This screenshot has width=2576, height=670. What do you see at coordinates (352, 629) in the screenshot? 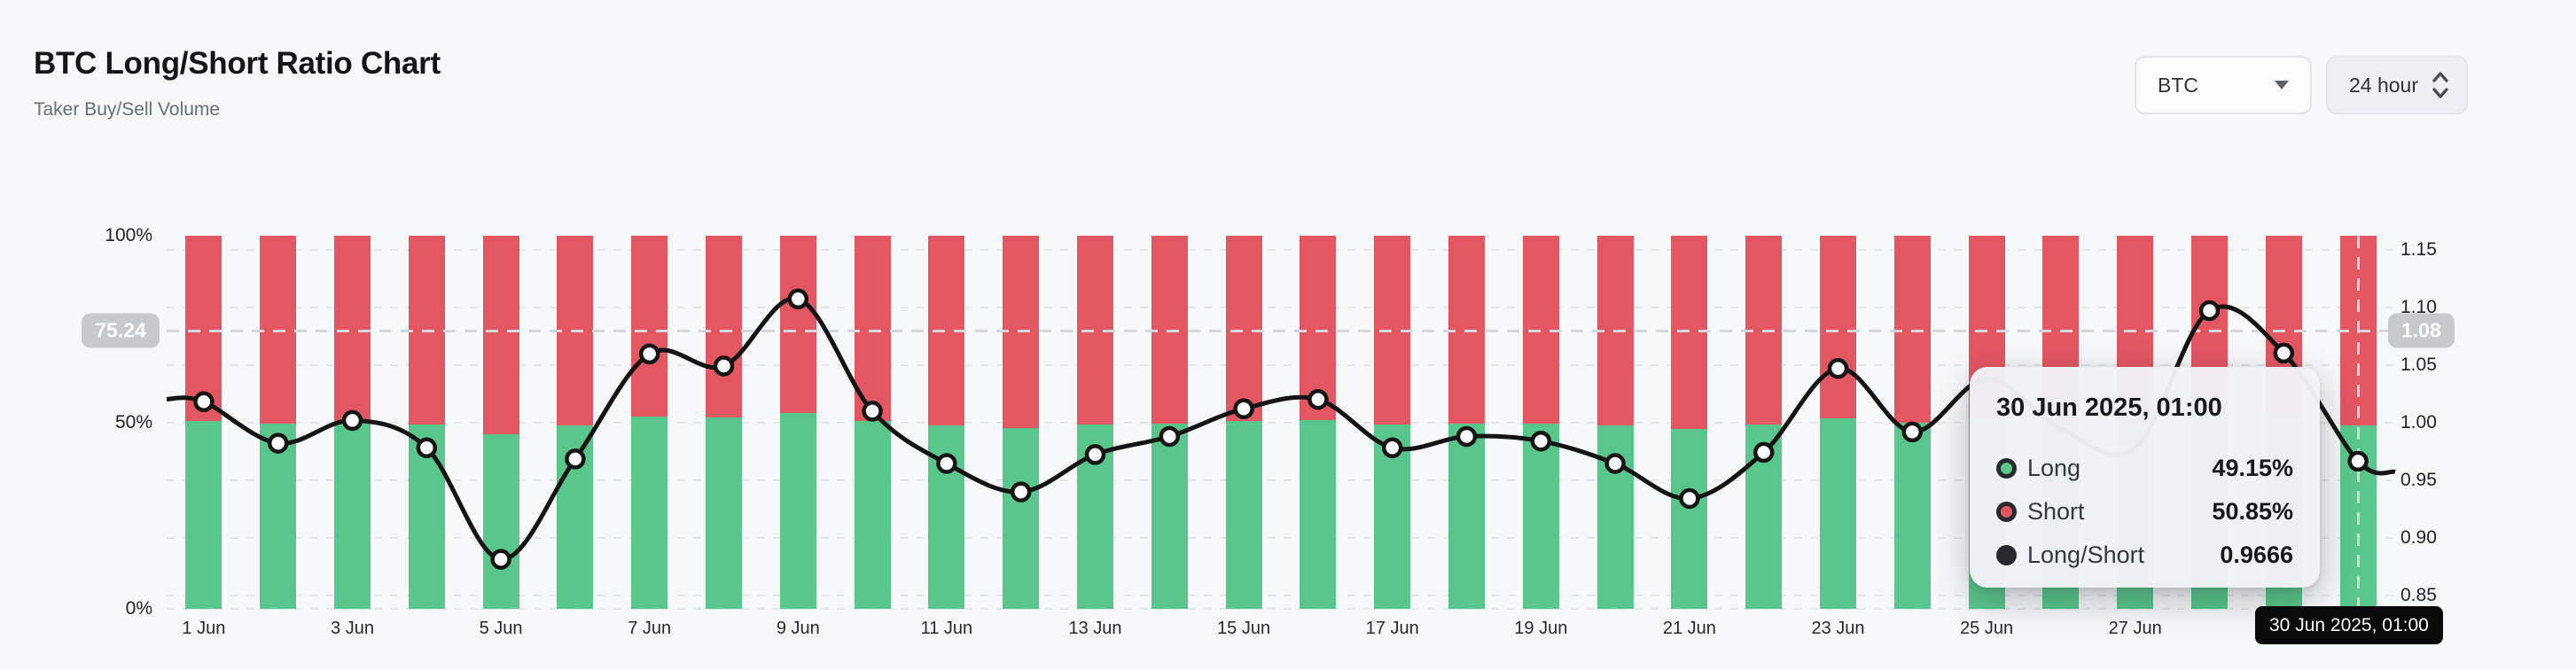
I see `x-axis-tick: 3 Jun` at bounding box center [352, 629].